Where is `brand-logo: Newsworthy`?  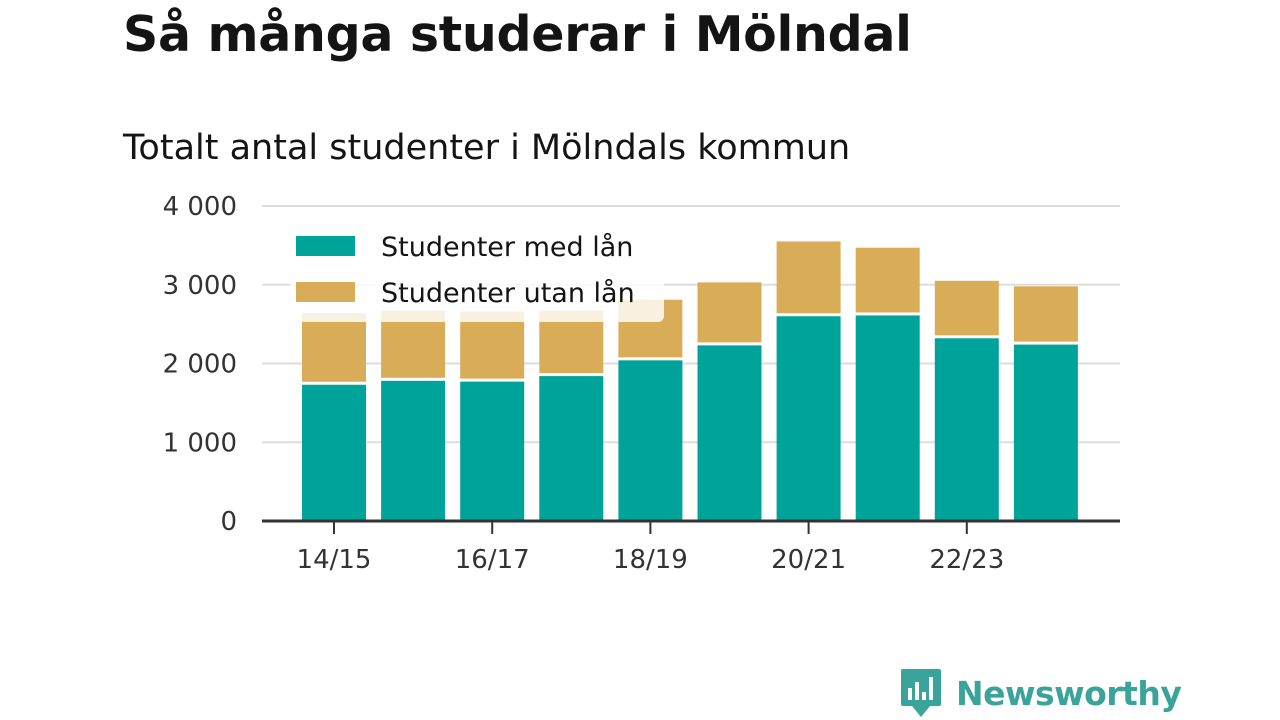
brand-logo: Newsworthy is located at coordinates (1041, 693).